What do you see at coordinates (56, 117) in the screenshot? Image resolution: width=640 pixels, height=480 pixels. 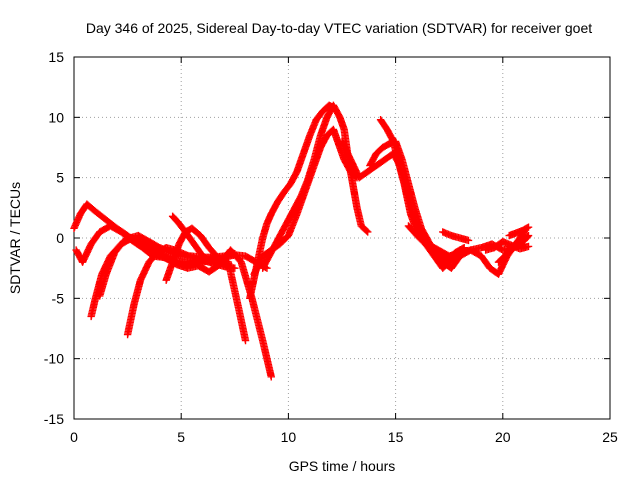 I see `y-tick-label: 10` at bounding box center [56, 117].